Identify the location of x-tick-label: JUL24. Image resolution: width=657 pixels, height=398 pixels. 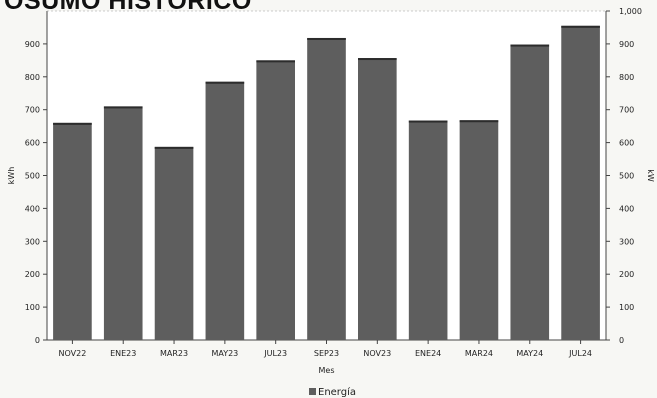
(580, 353).